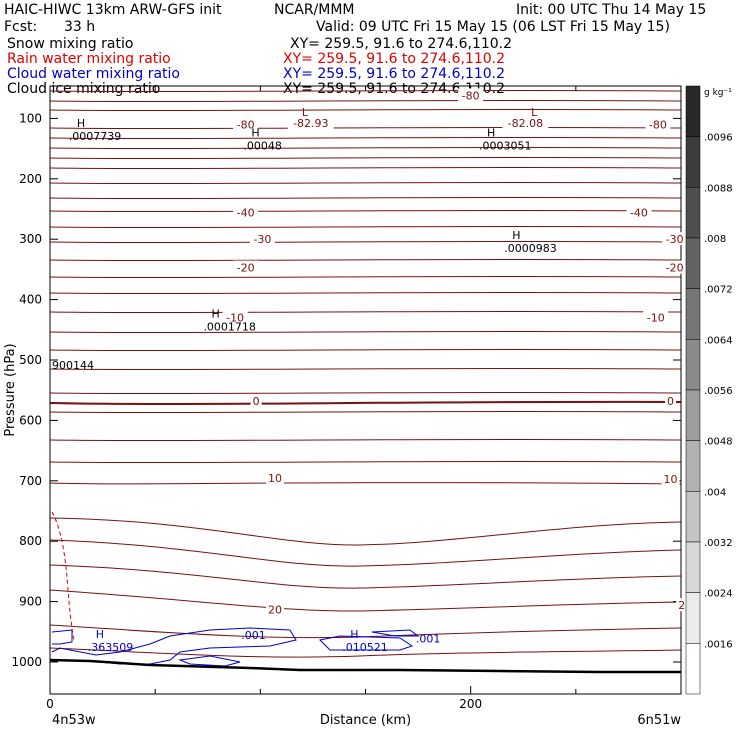 The image size is (740, 740). Describe the element at coordinates (30, 179) in the screenshot. I see `y-tick-label: 200` at that location.